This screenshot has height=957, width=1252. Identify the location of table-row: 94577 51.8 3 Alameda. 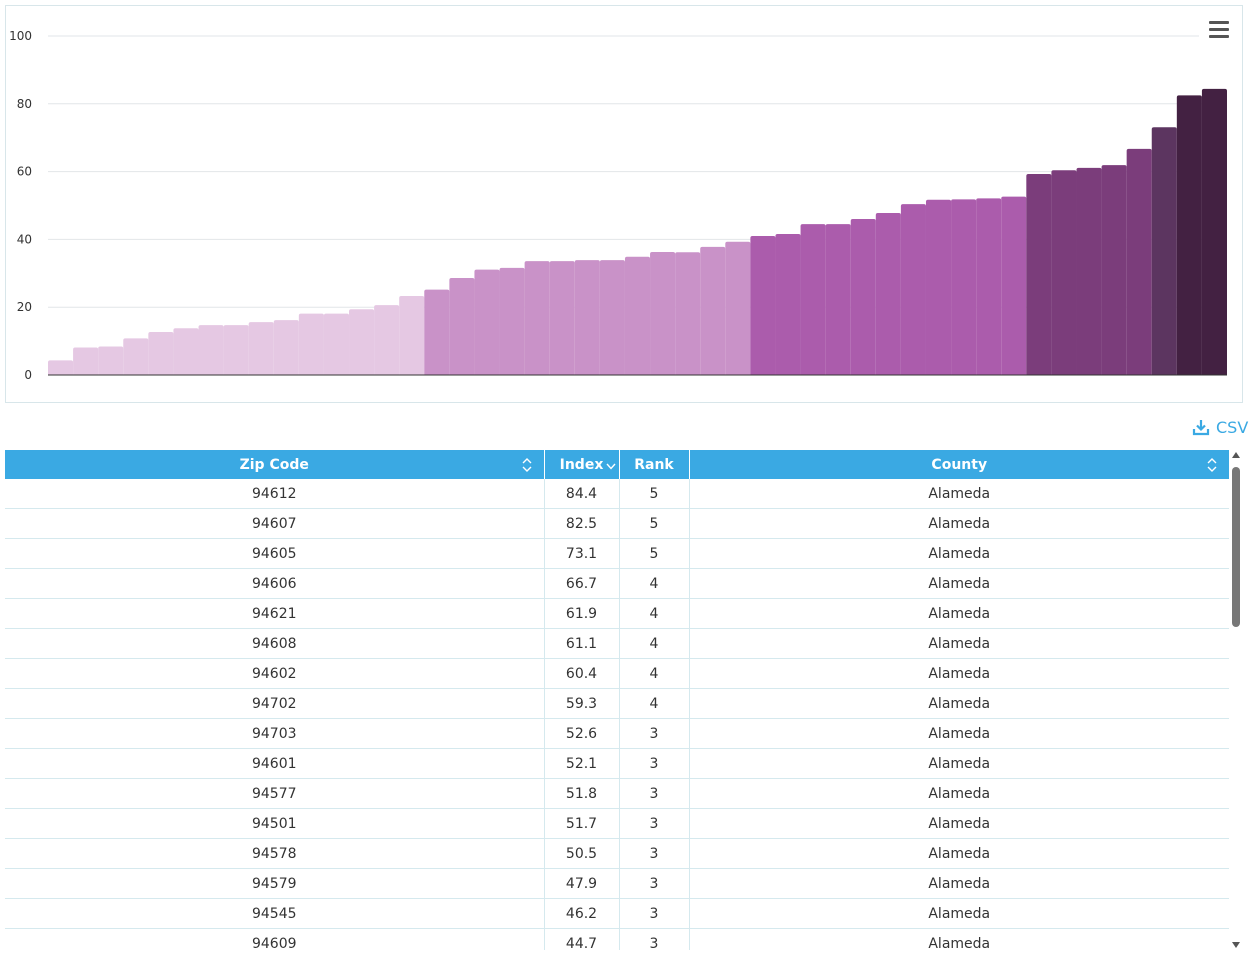
(617, 793).